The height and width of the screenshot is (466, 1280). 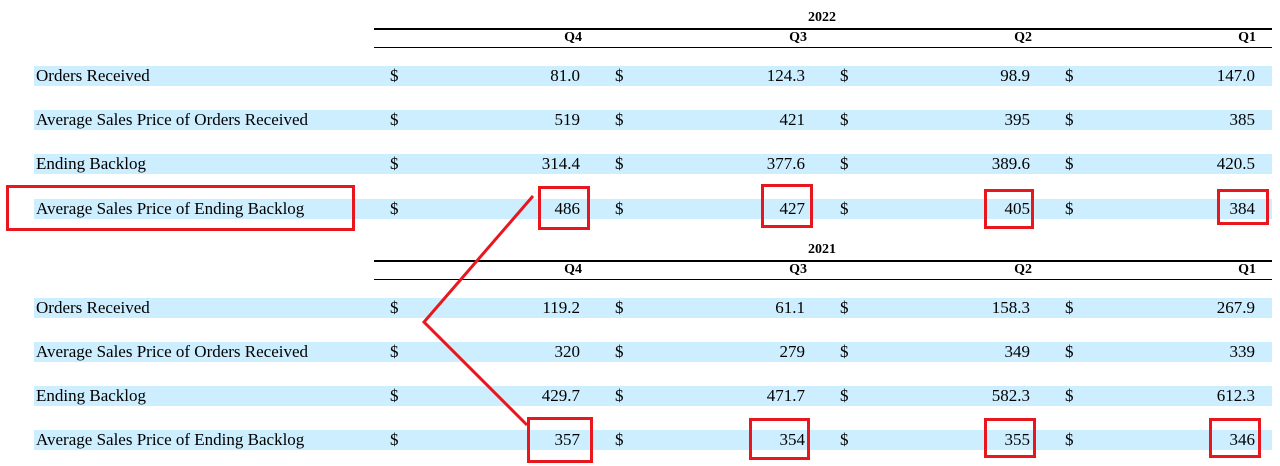 What do you see at coordinates (1010, 163) in the screenshot?
I see `cell-value: 389.6` at bounding box center [1010, 163].